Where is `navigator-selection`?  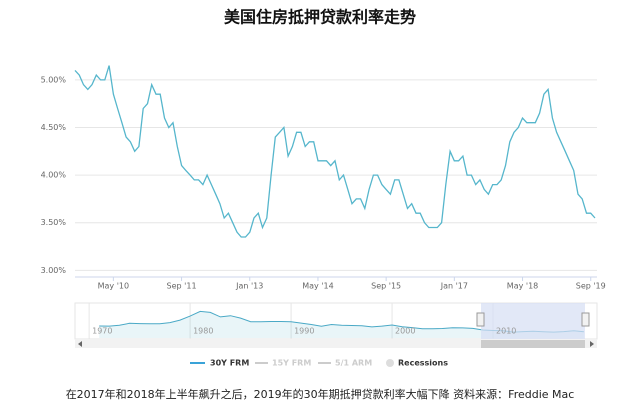
navigator-selection is located at coordinates (533, 321).